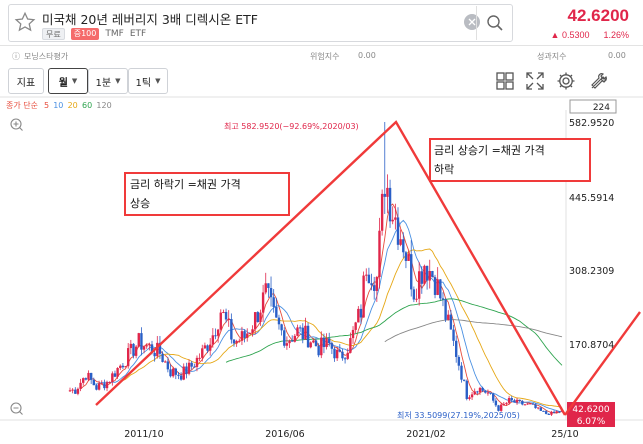 The width and height of the screenshot is (643, 444). What do you see at coordinates (16, 124) in the screenshot?
I see `zoom-in-icon` at bounding box center [16, 124].